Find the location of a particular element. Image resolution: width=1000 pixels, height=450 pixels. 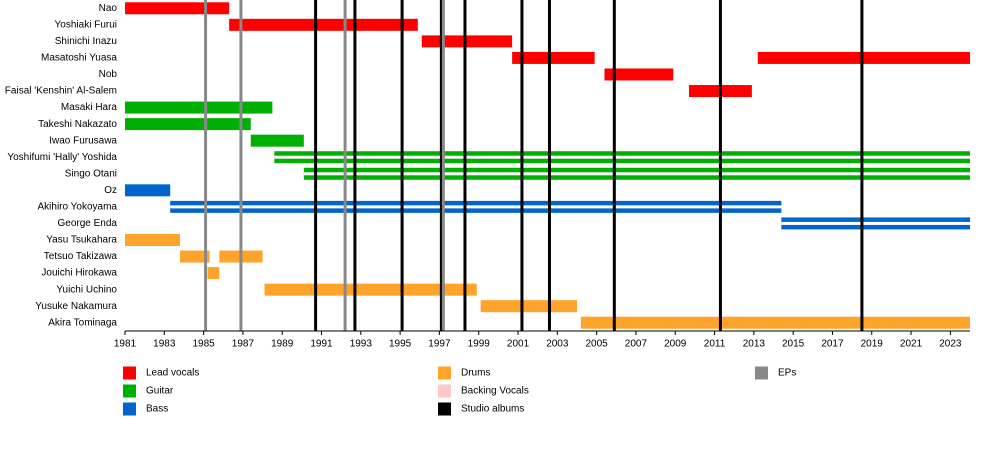

legend-label: Backing Vocals is located at coordinates (495, 391).